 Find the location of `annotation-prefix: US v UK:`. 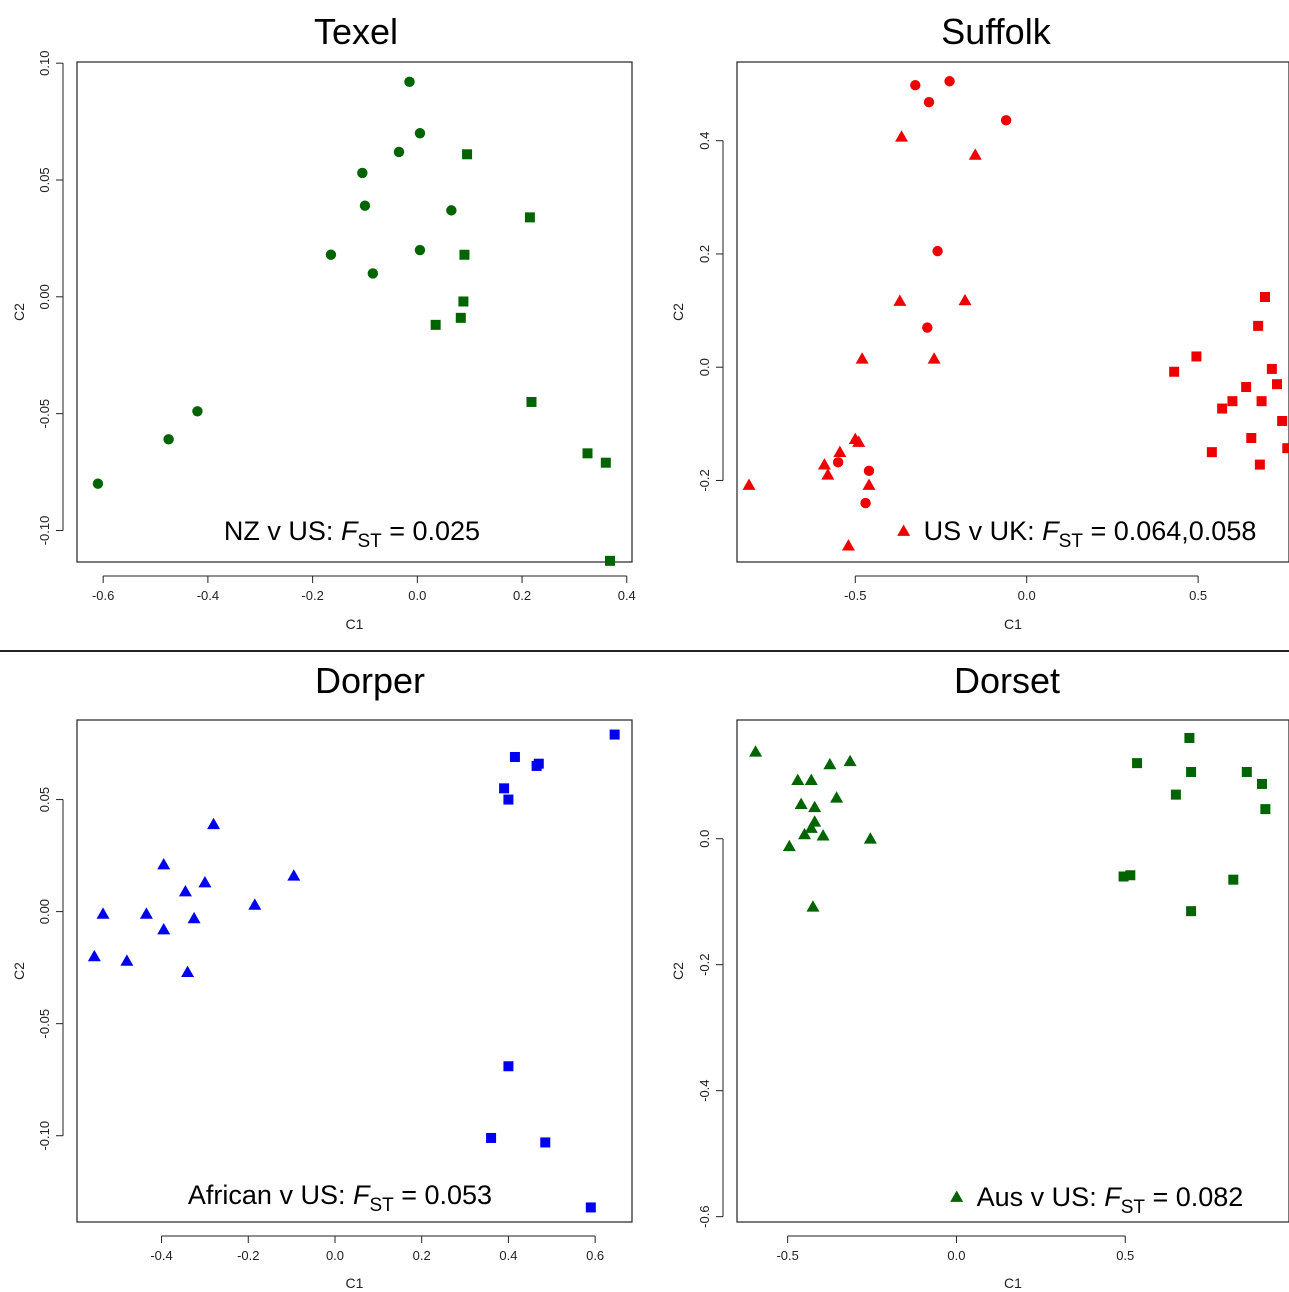

annotation-prefix: US v UK: is located at coordinates (983, 531).